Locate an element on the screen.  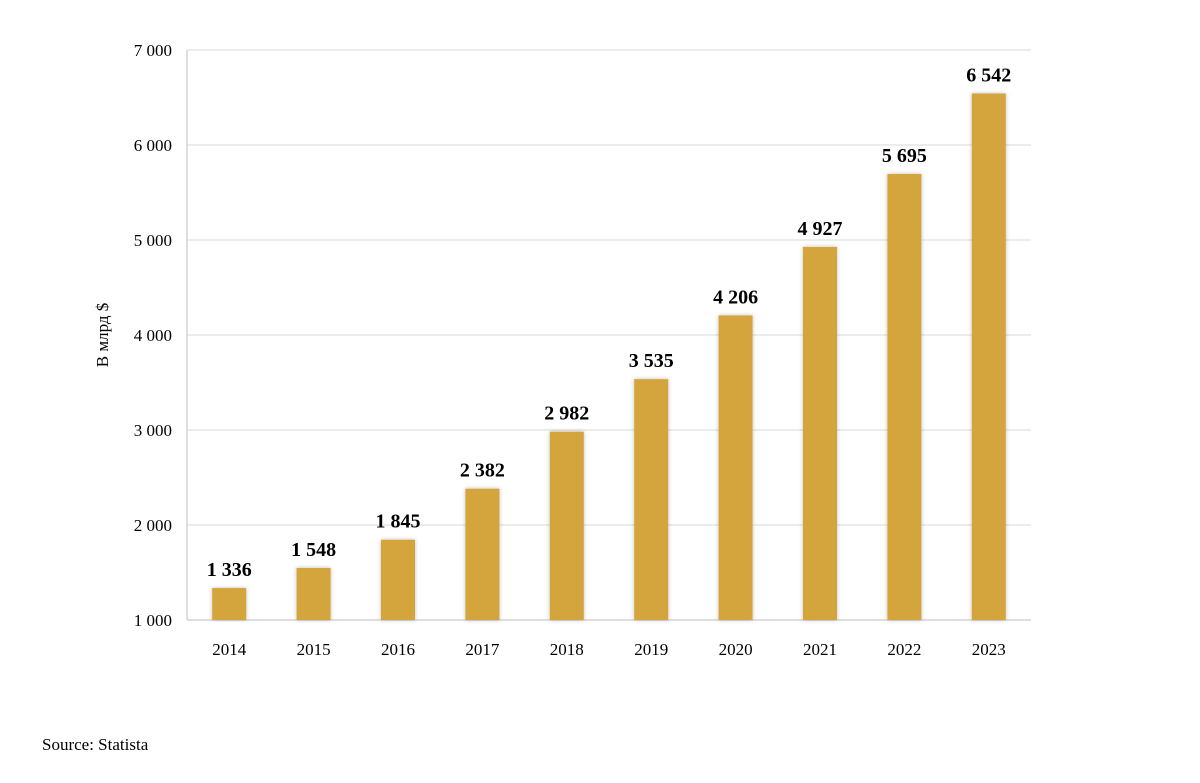
data-label: 2 982 is located at coordinates (566, 414).